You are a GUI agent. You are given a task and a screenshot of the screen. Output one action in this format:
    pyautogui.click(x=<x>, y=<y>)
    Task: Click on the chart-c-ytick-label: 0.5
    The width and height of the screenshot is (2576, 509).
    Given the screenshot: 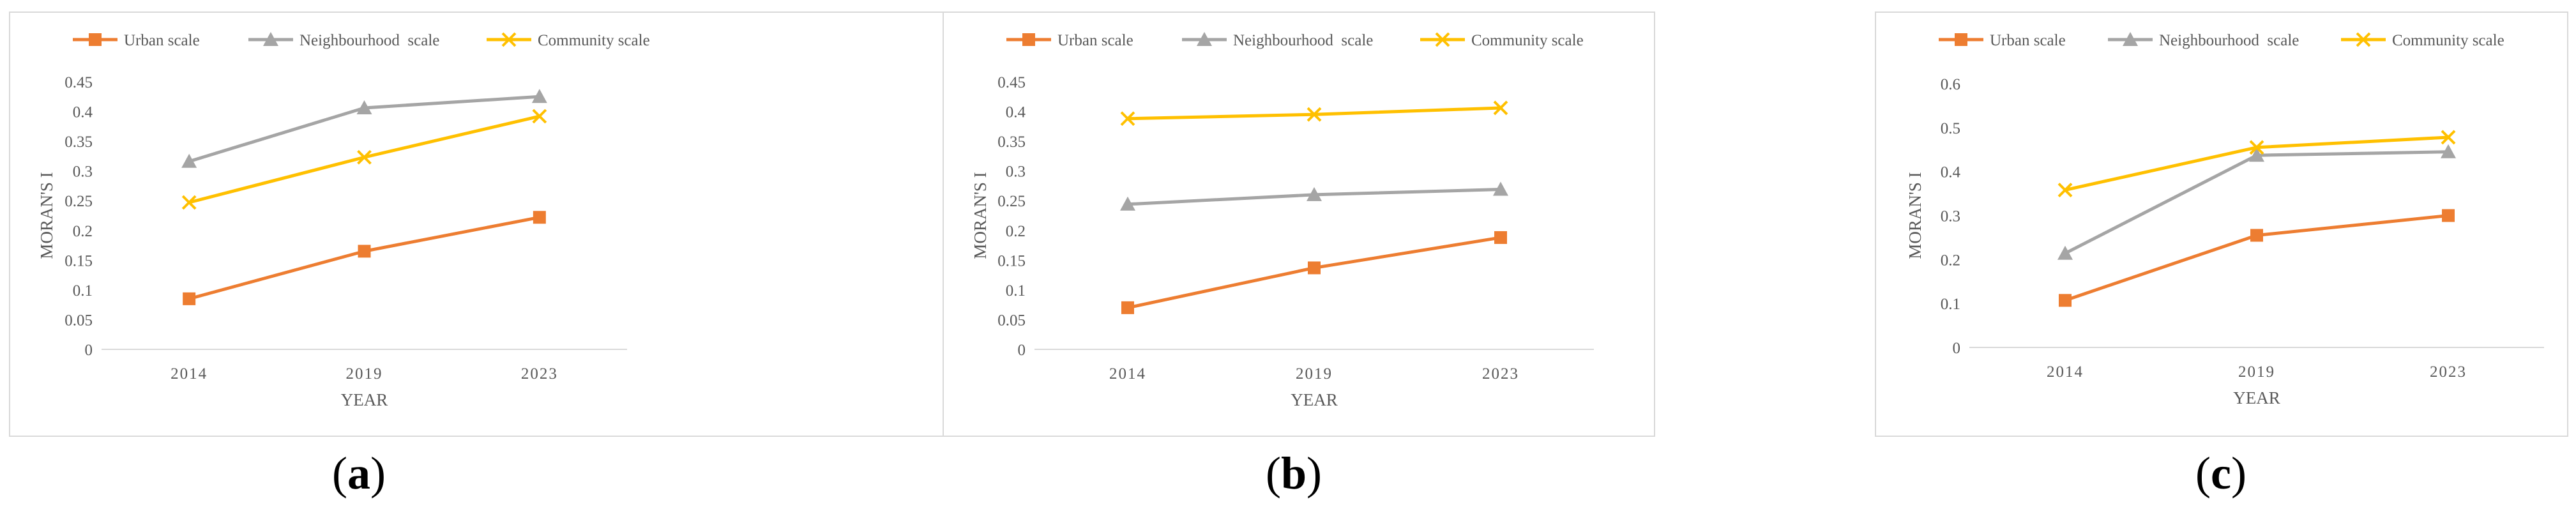 What is the action you would take?
    pyautogui.click(x=1951, y=128)
    